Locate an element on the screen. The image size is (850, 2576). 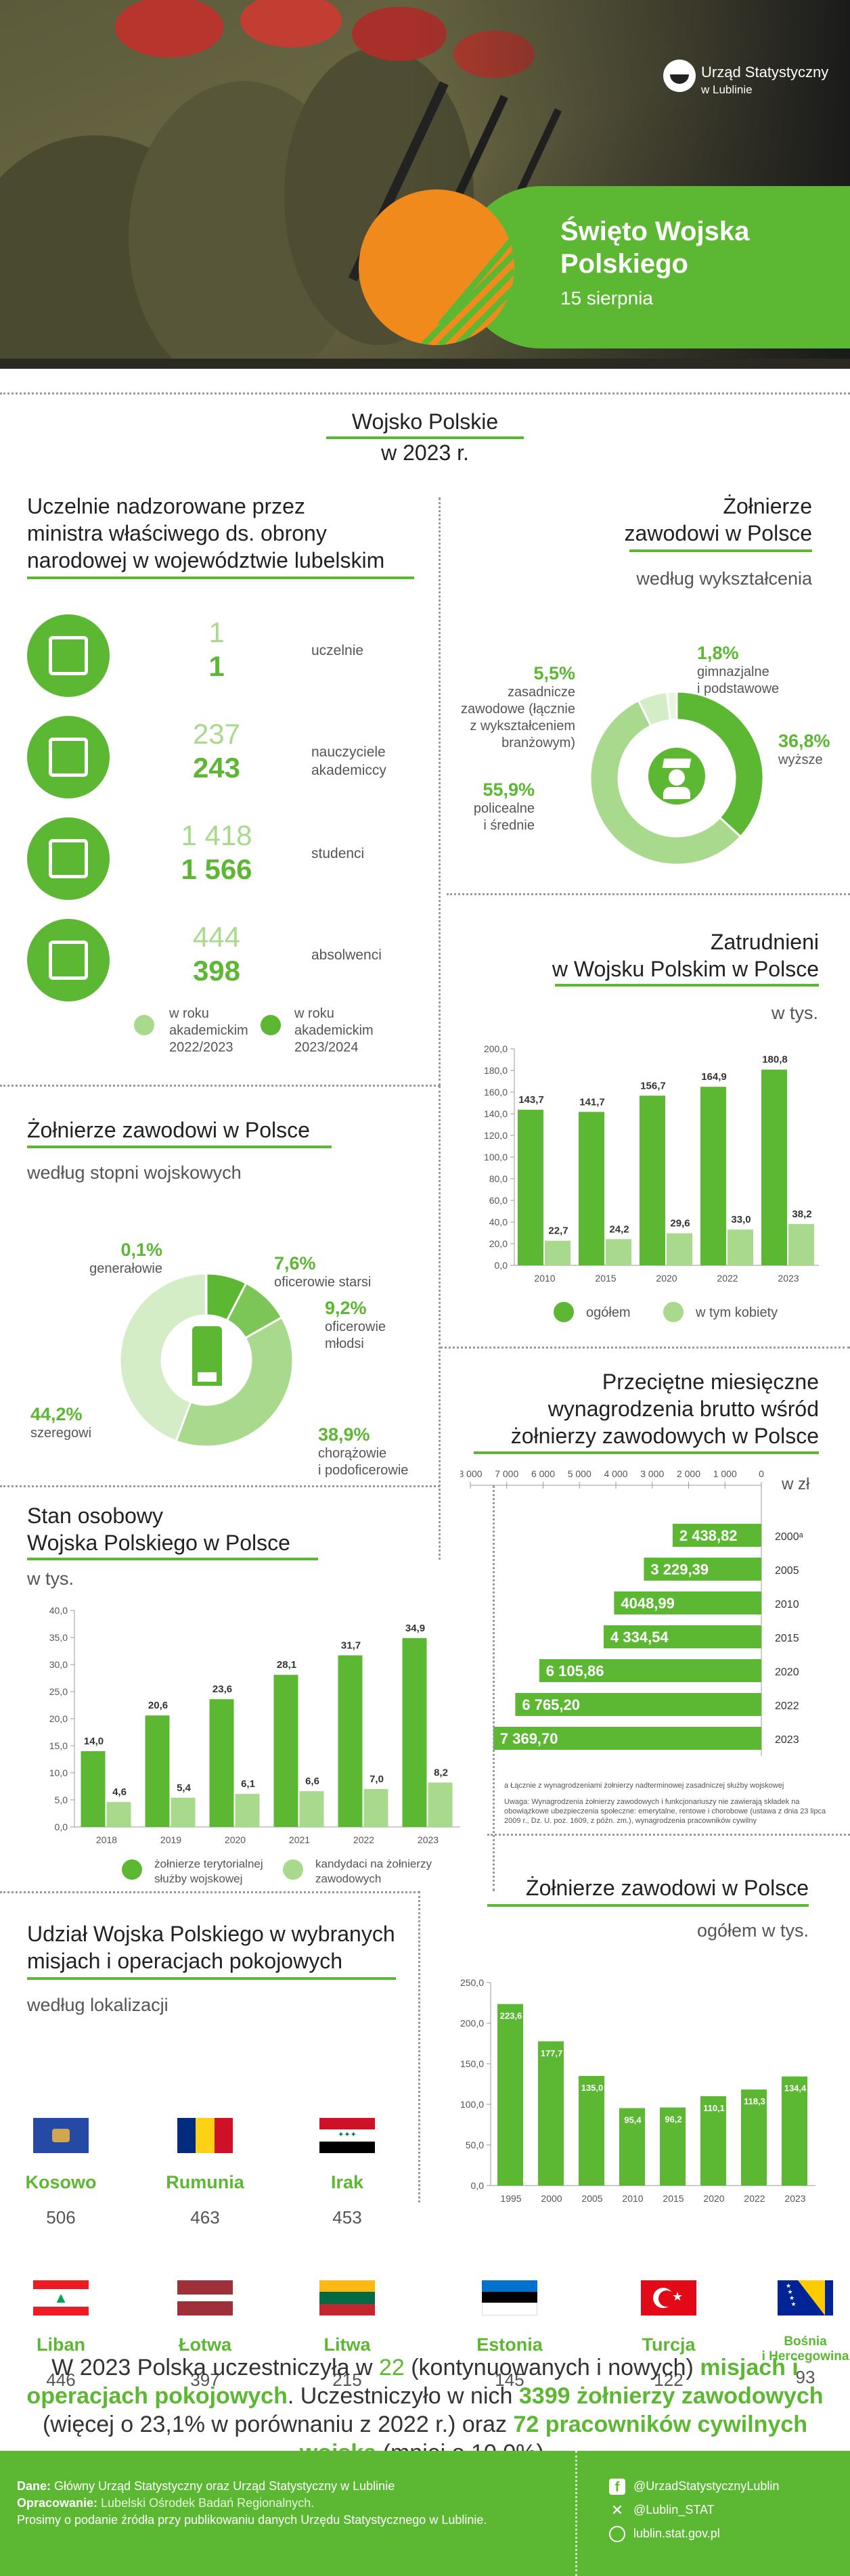
stat-value-new: 1 566 is located at coordinates (216, 869).